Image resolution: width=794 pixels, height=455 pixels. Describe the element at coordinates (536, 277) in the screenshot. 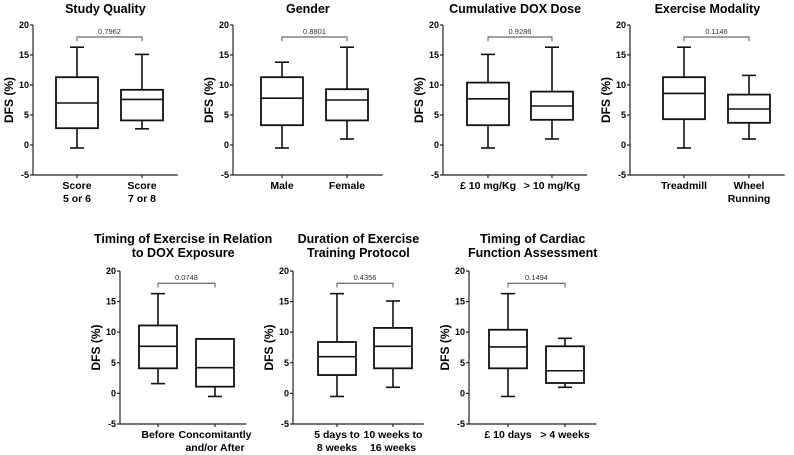

I see `p-value-label: 0.1494` at that location.